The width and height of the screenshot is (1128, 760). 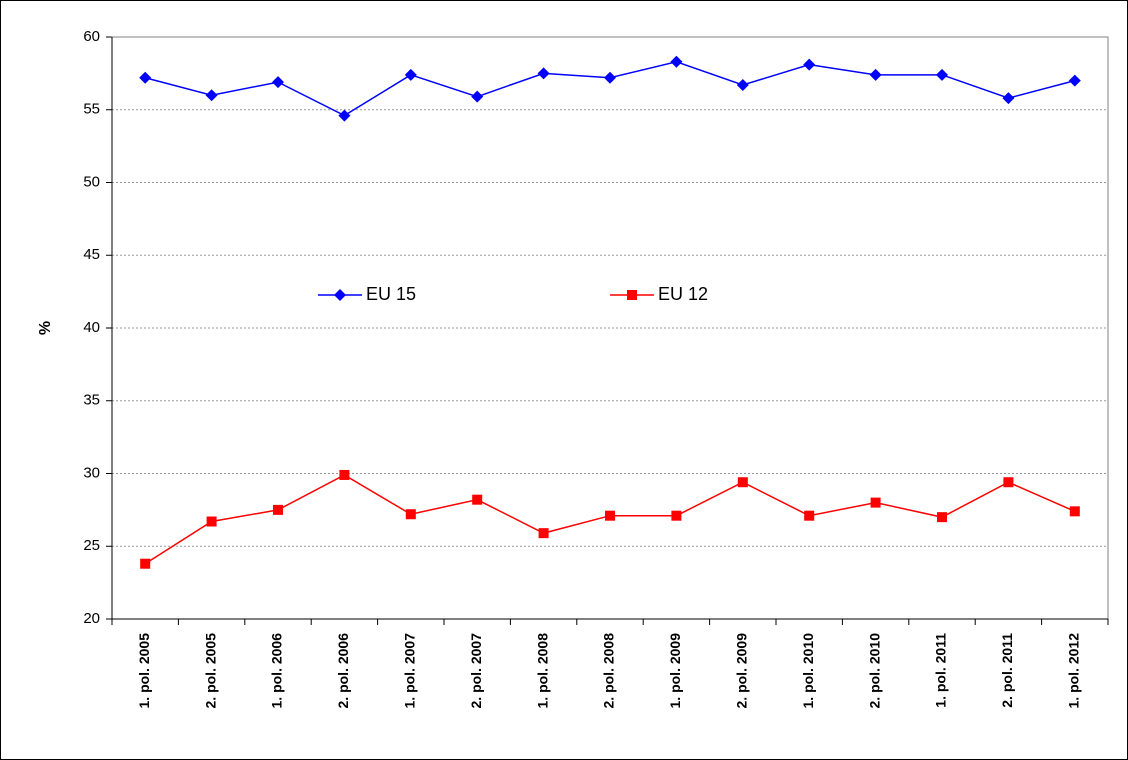 What do you see at coordinates (144, 671) in the screenshot?
I see `x-tick-label: 1. pol. 2005` at bounding box center [144, 671].